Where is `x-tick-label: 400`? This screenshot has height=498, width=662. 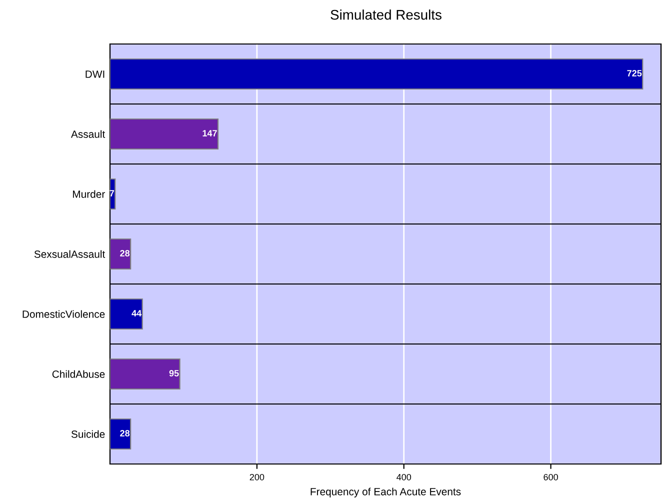 x-tick-label: 400 is located at coordinates (404, 477).